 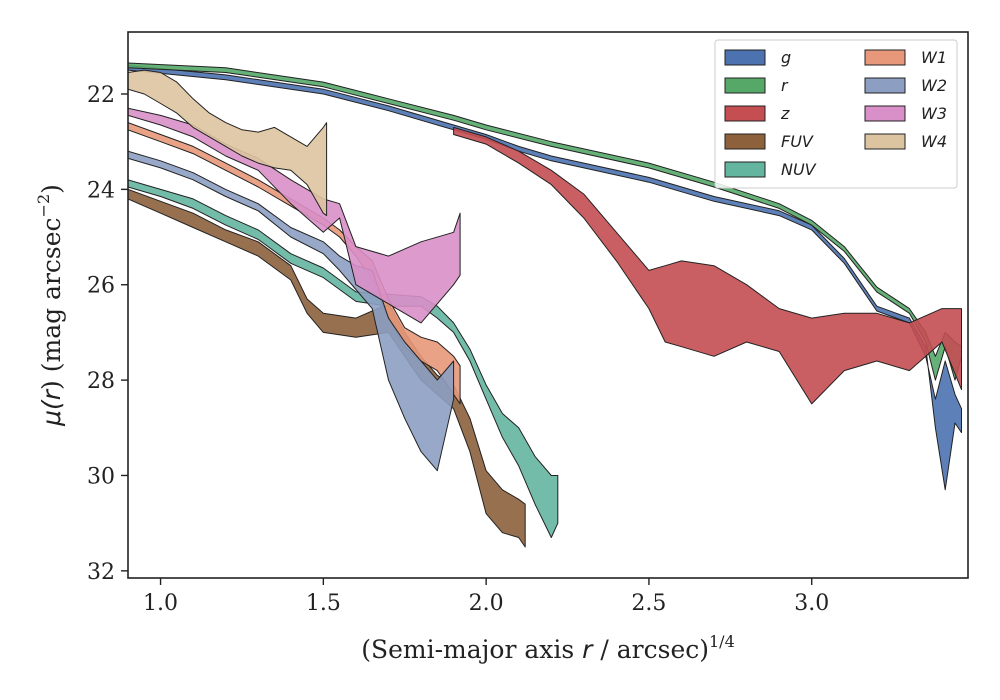 I want to click on x-tick-label: 2.5, so click(x=648, y=603).